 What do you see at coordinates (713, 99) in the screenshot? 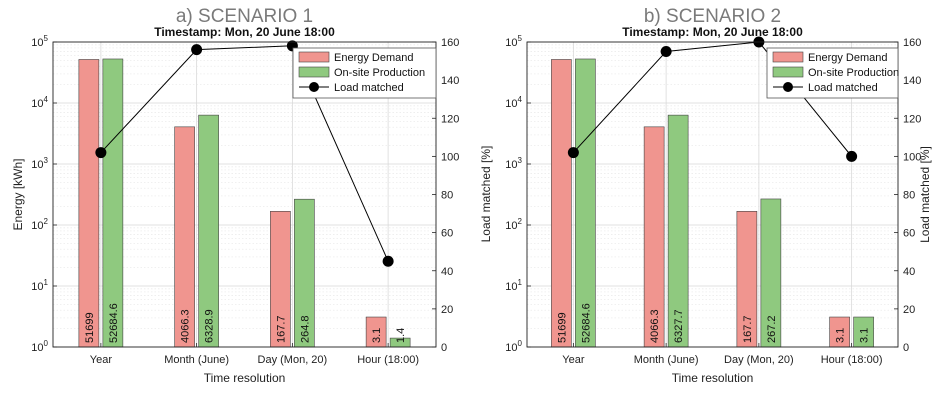
I see `load-matched-line` at bounding box center [713, 99].